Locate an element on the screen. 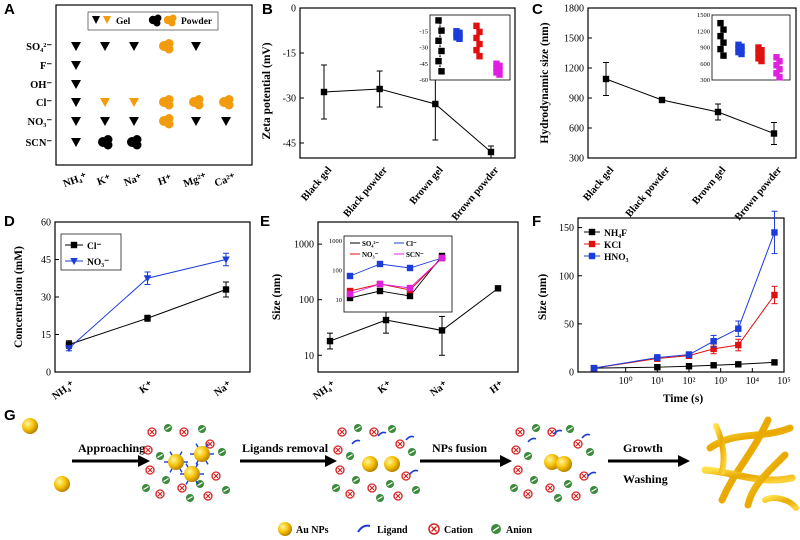 Image resolution: width=800 pixels, height=540 pixels. y-tick-label: 10 is located at coordinates (309, 356).